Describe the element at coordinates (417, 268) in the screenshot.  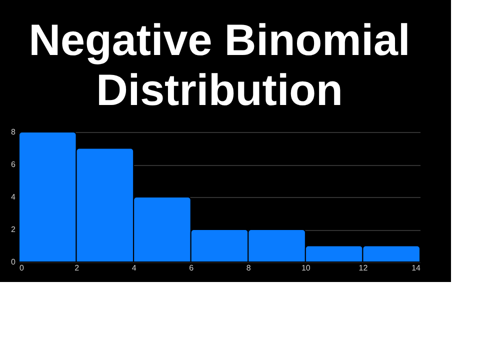
I see `x-tick-label: 14` at that location.